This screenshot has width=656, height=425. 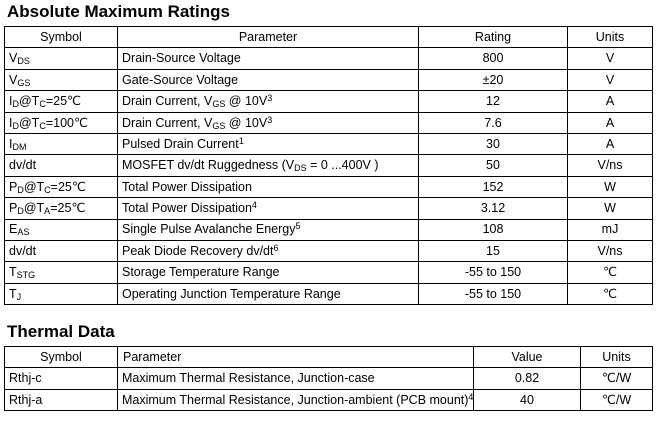 What do you see at coordinates (61, 229) in the screenshot?
I see `symbol-cell: EAS` at bounding box center [61, 229].